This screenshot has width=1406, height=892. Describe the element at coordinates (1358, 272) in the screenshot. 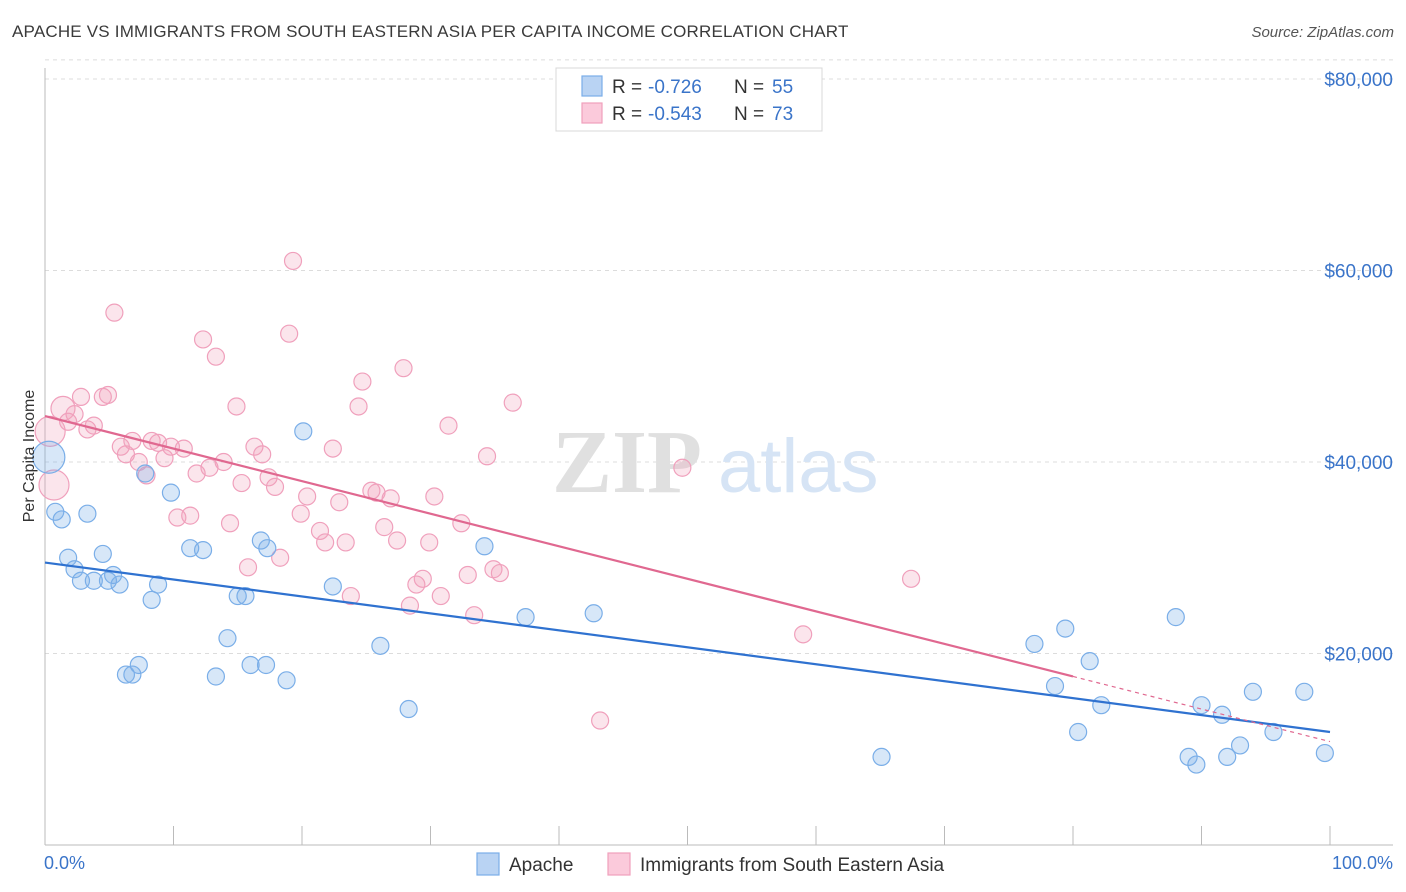

I see `y-tick-label: $60,000` at that location.